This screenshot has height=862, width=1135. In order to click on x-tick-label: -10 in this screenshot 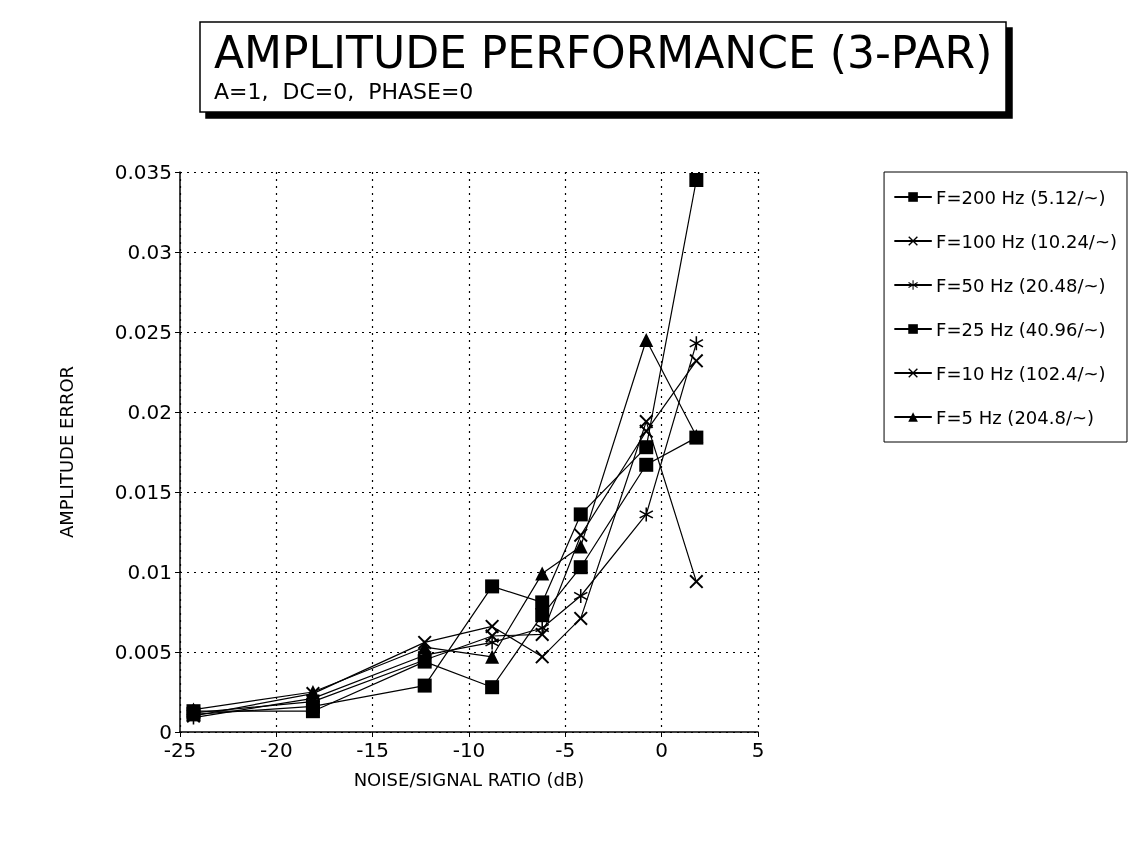, I will do `click(469, 750)`.